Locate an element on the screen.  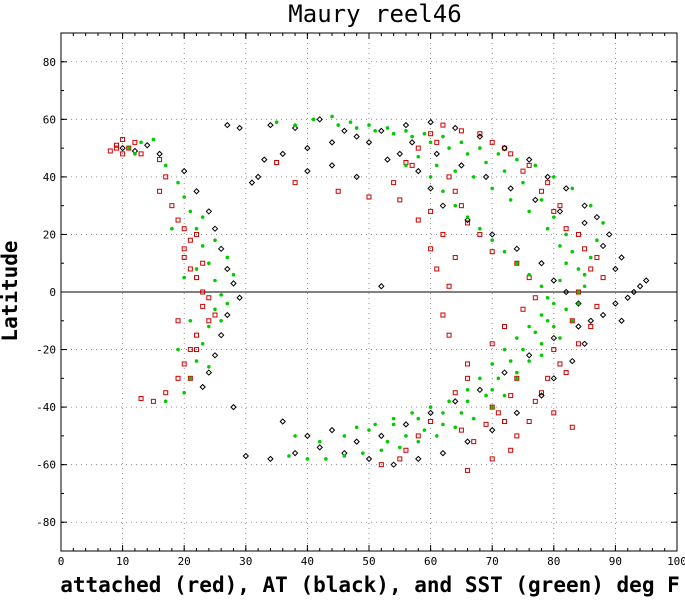
x-tick-label: 80 is located at coordinates (553, 561).